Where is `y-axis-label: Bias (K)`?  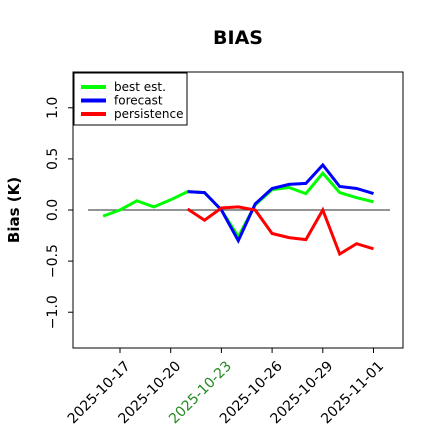
y-axis-label: Bias (K) is located at coordinates (14, 210).